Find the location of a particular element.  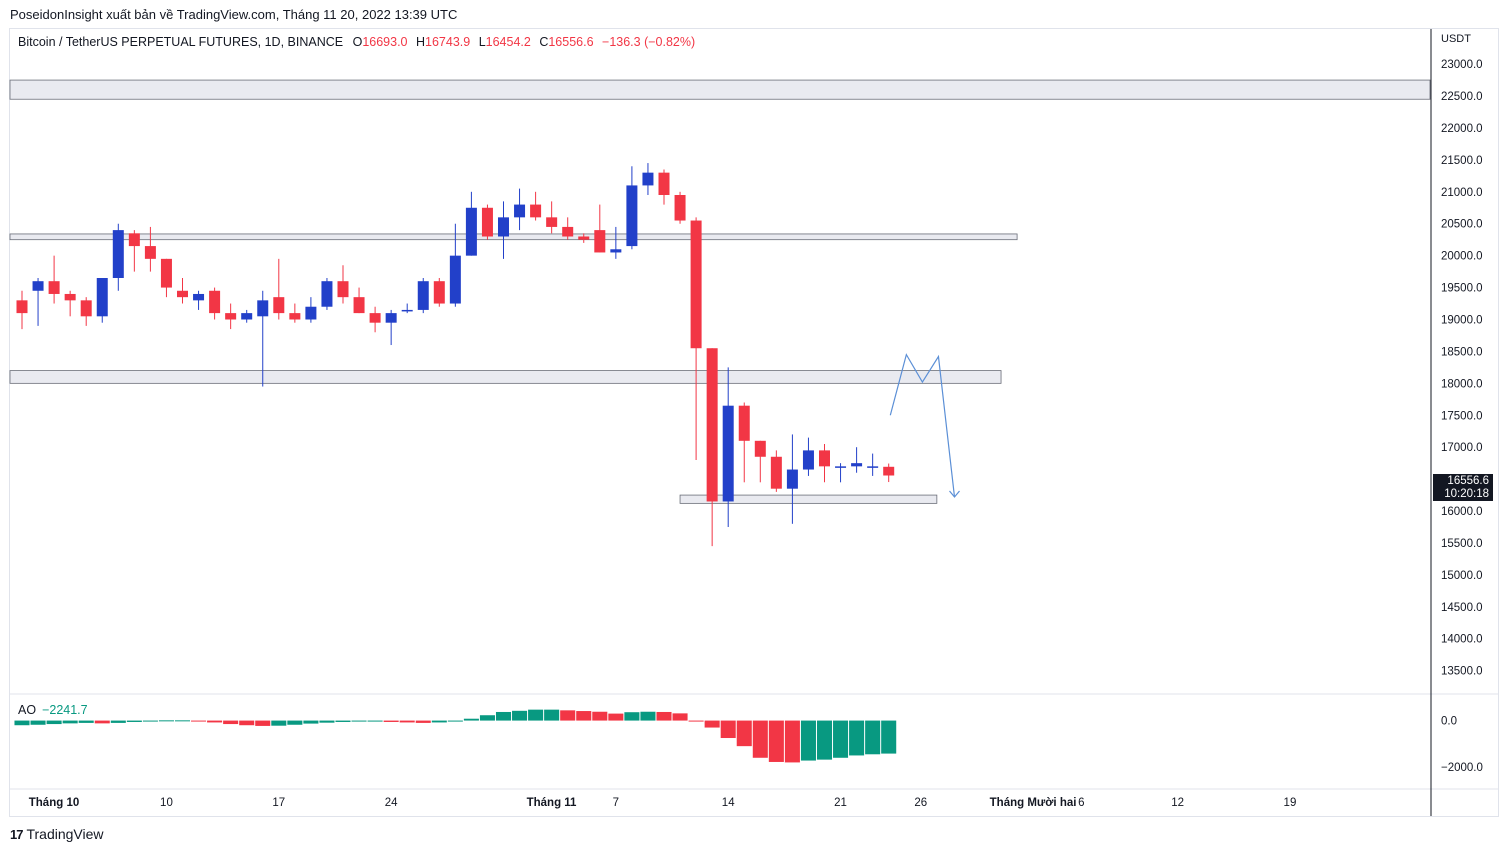

price-tick-label: 14000.0 is located at coordinates (1462, 640).